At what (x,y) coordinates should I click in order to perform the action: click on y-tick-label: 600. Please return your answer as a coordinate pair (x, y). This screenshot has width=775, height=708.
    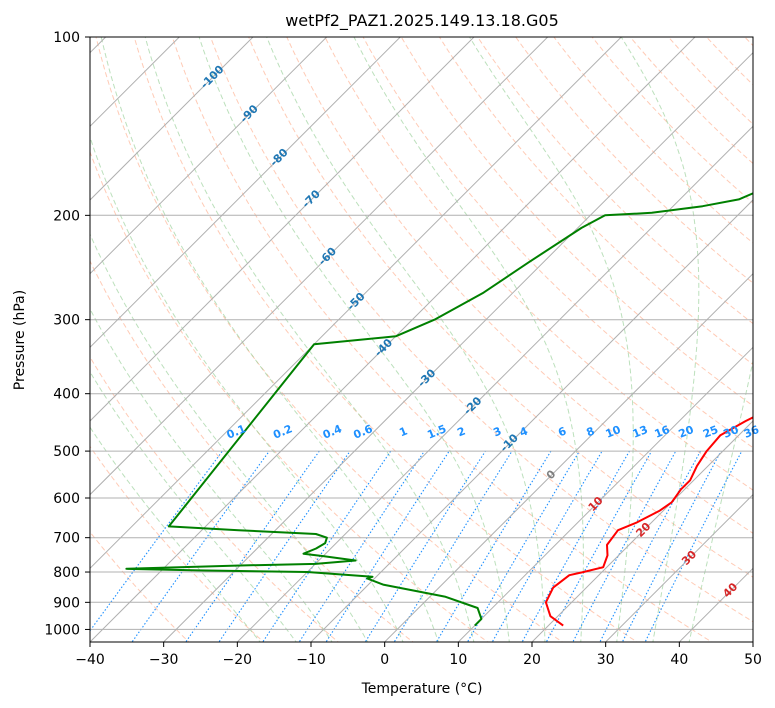
    Looking at the image, I should click on (66, 499).